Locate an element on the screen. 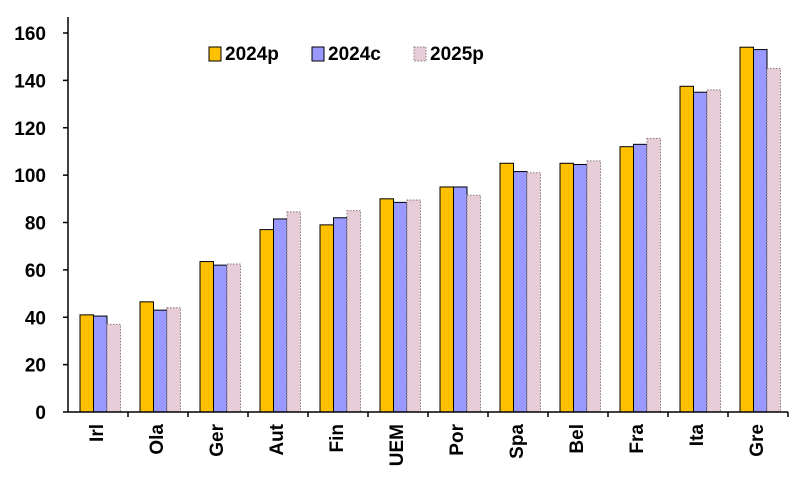  x-tick-label-aut: Aut is located at coordinates (277, 439).